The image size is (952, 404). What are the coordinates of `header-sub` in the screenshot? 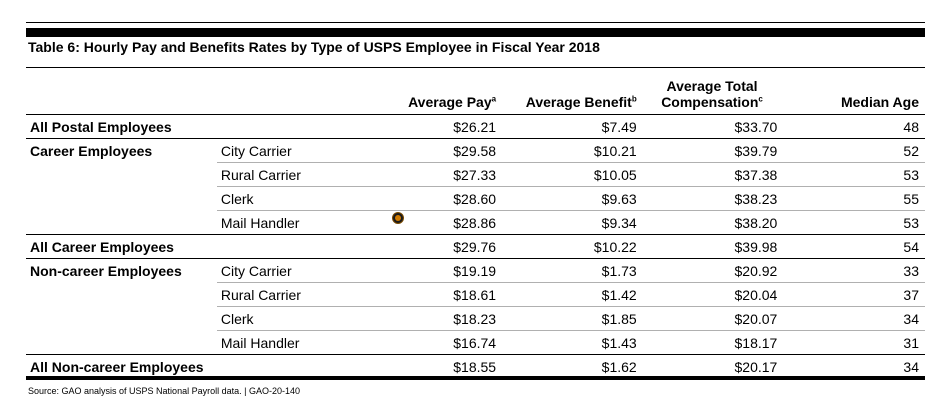 It's located at (302, 92).